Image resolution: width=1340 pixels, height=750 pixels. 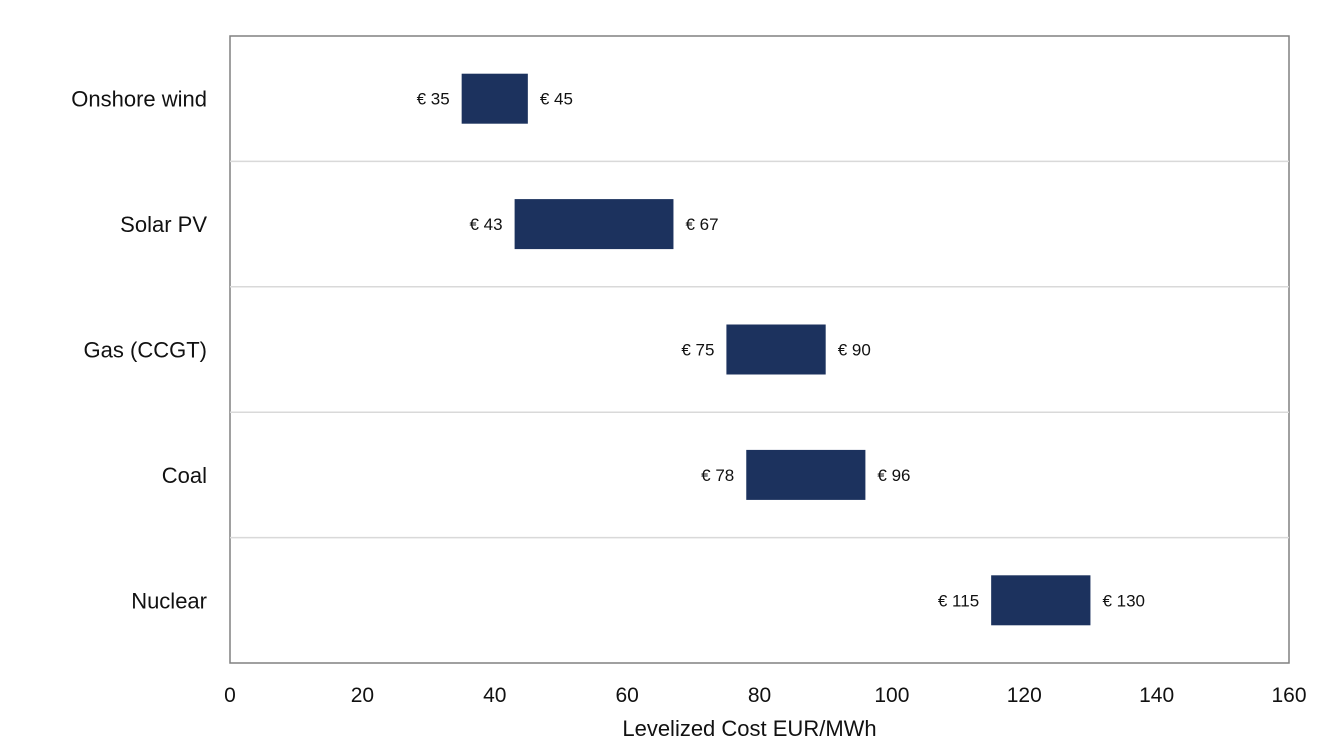 I want to click on low-value-label: € 43, so click(x=486, y=224).